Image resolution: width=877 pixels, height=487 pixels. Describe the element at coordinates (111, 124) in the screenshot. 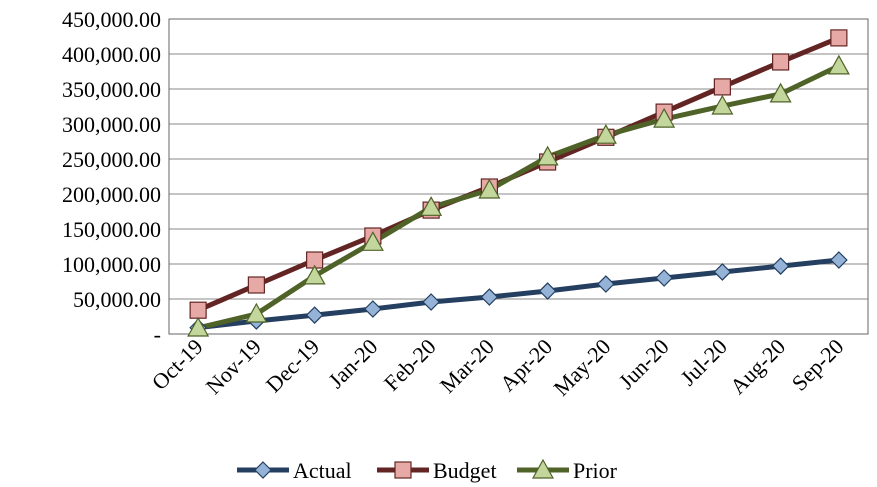

I see `y-tick-label: 300,000.00` at that location.